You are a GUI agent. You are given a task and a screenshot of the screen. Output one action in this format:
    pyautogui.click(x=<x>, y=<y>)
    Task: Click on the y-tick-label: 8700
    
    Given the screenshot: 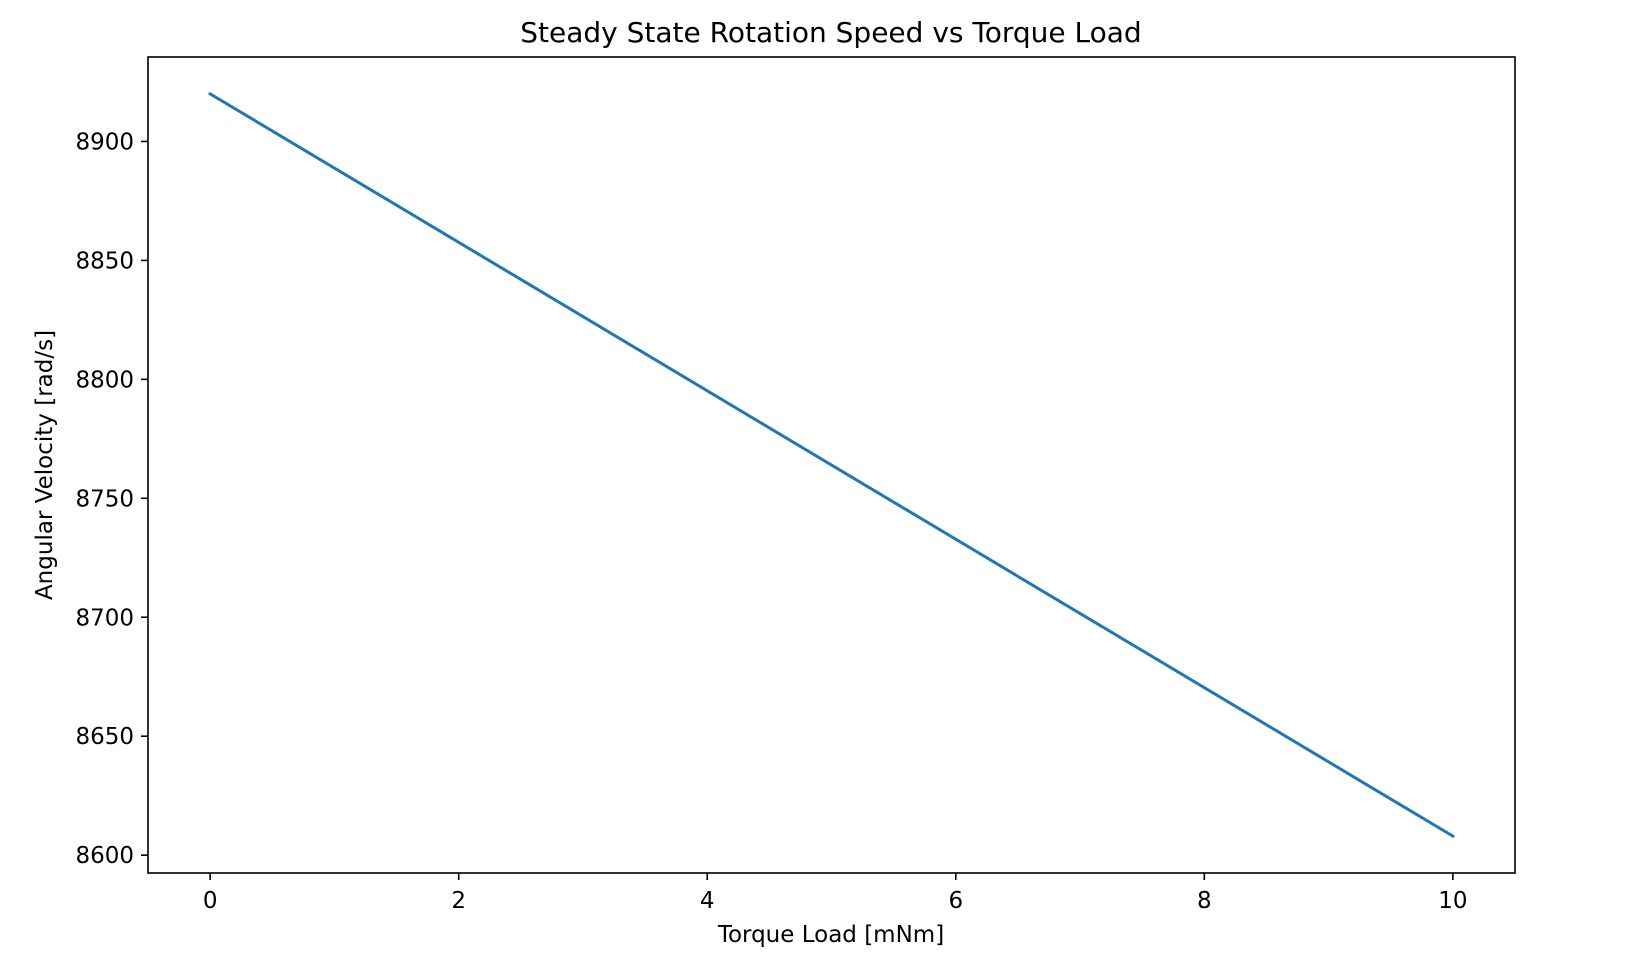 What is the action you would take?
    pyautogui.click(x=104, y=618)
    